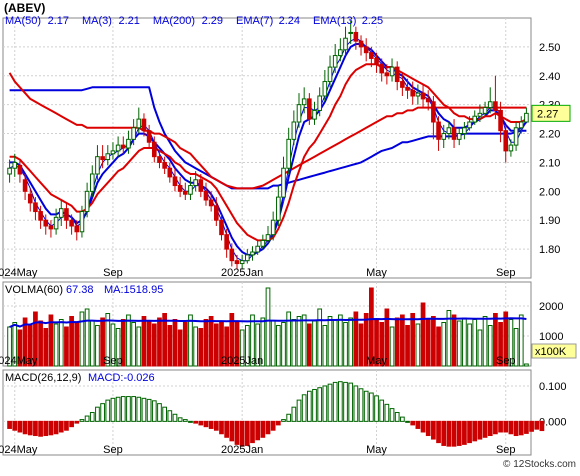 Image resolution: width=580 pixels, height=476 pixels. What do you see at coordinates (254, 21) in the screenshot?
I see `legend-label: EMA(7)` at bounding box center [254, 21].